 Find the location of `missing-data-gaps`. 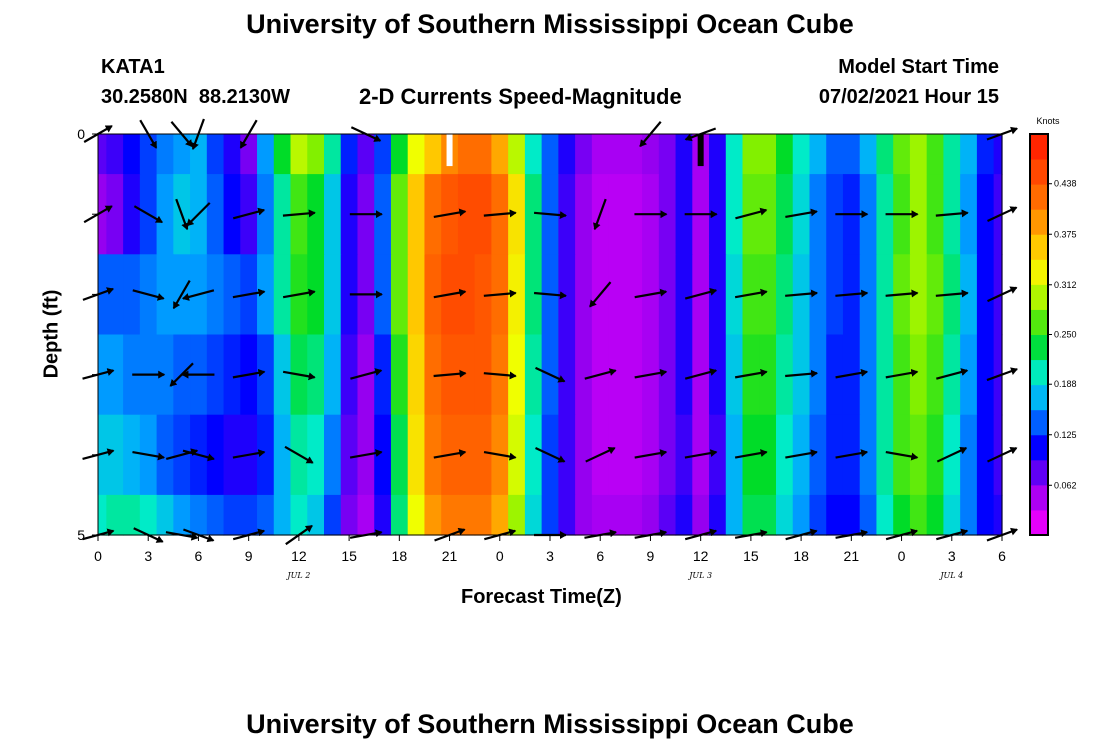

missing-data-gaps is located at coordinates (575, 150).